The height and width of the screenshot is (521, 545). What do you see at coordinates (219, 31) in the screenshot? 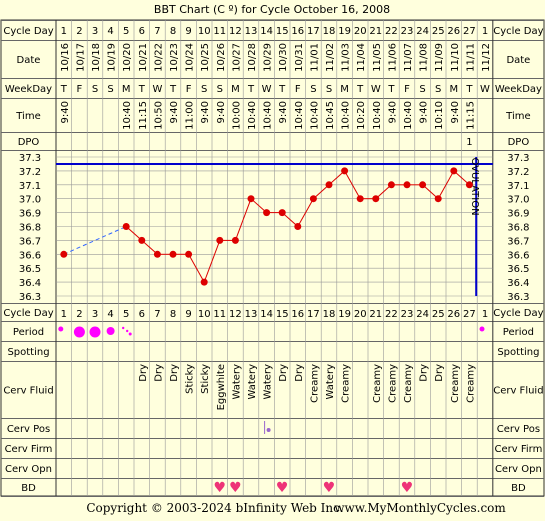
I see `cycle-day-cell: 11` at bounding box center [219, 31].